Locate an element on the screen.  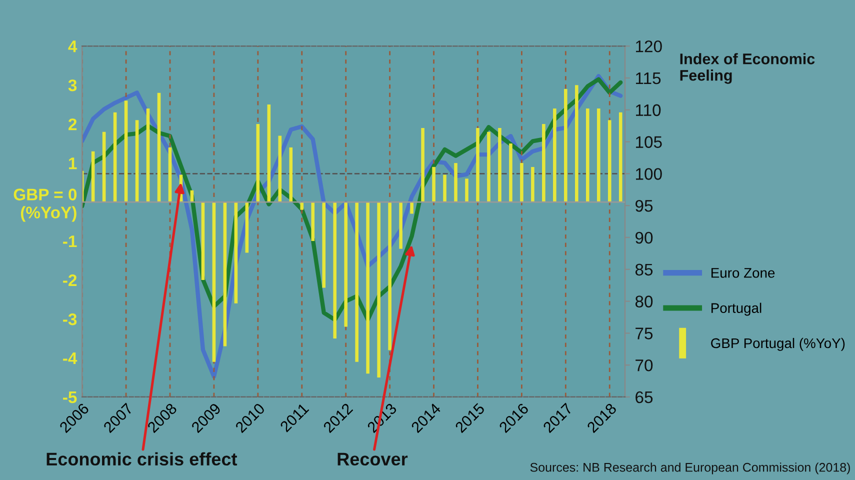
y-tick-label: -5 is located at coordinates (70, 398).